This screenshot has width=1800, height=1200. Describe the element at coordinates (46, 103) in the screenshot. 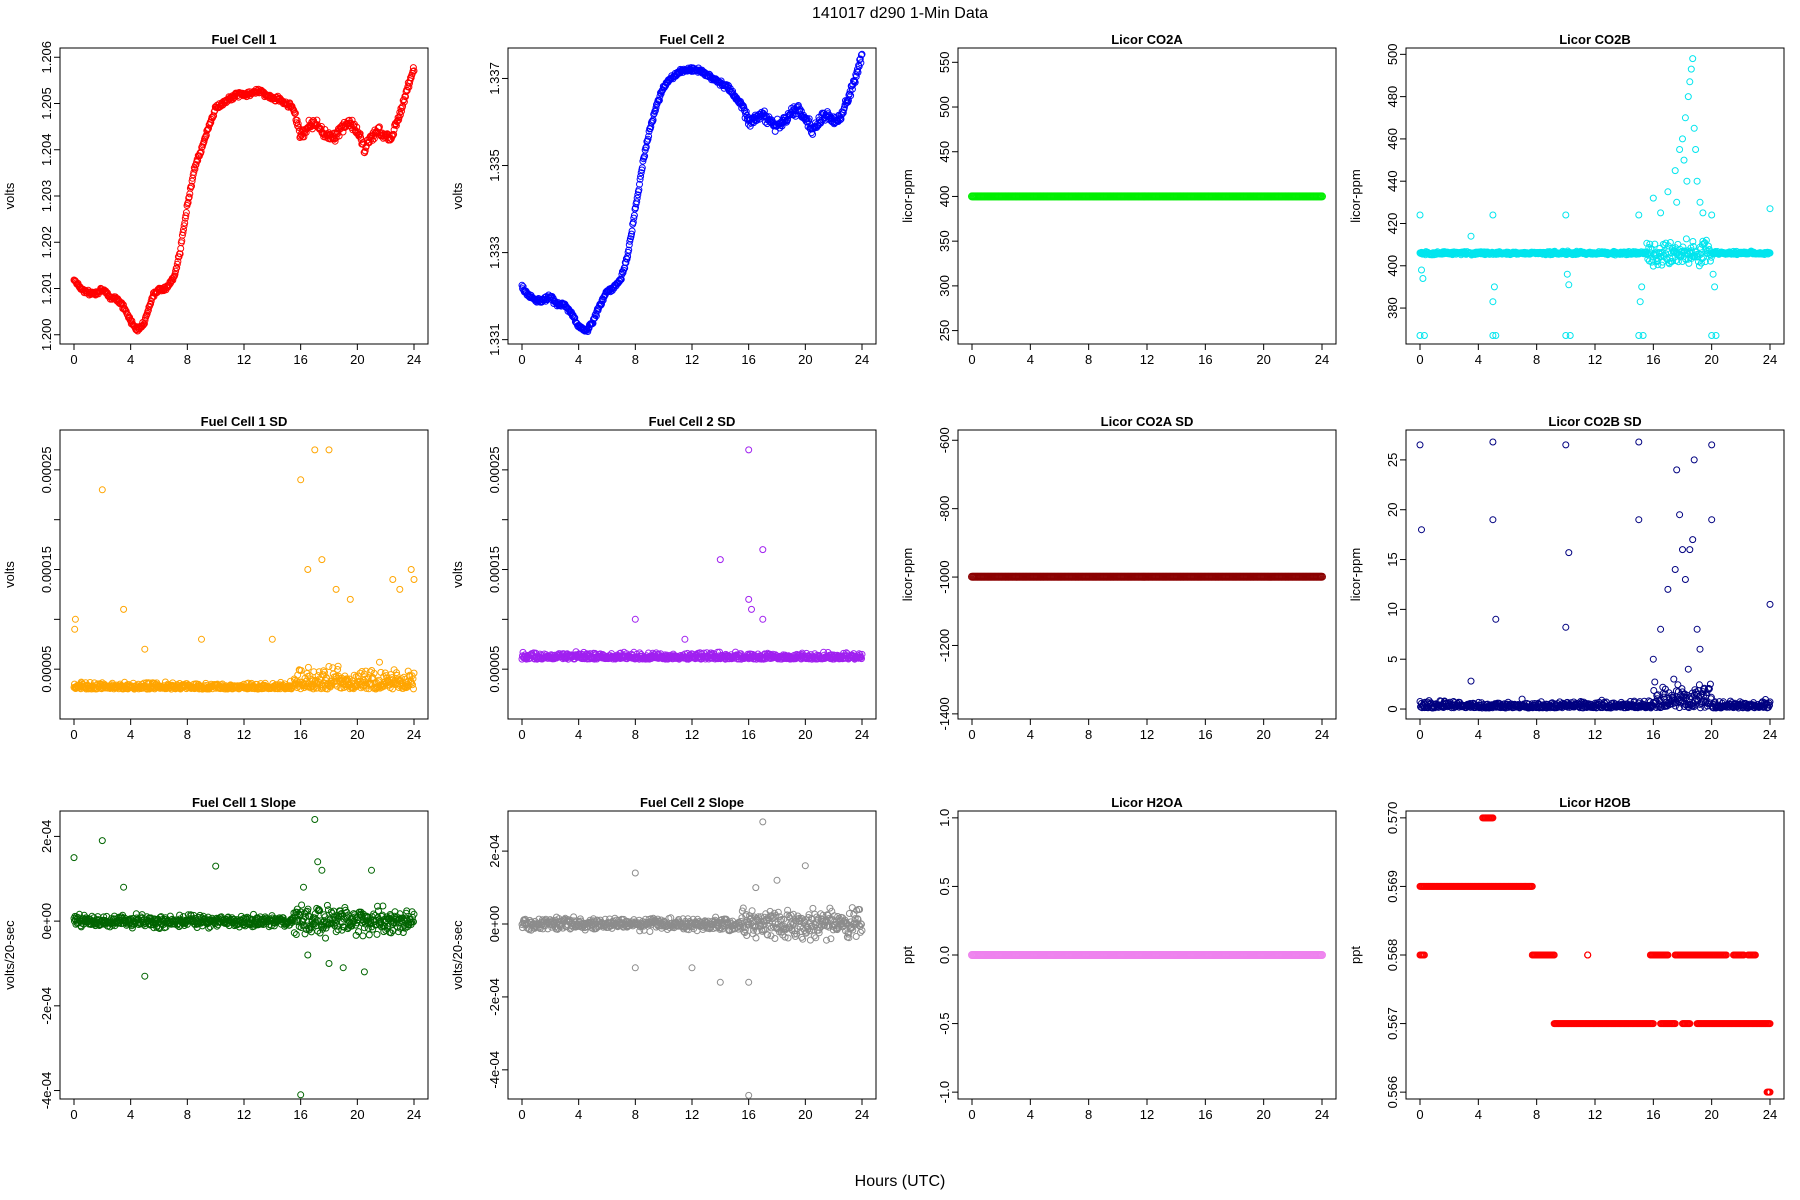

I see `y-tick-label: 1.205` at that location.